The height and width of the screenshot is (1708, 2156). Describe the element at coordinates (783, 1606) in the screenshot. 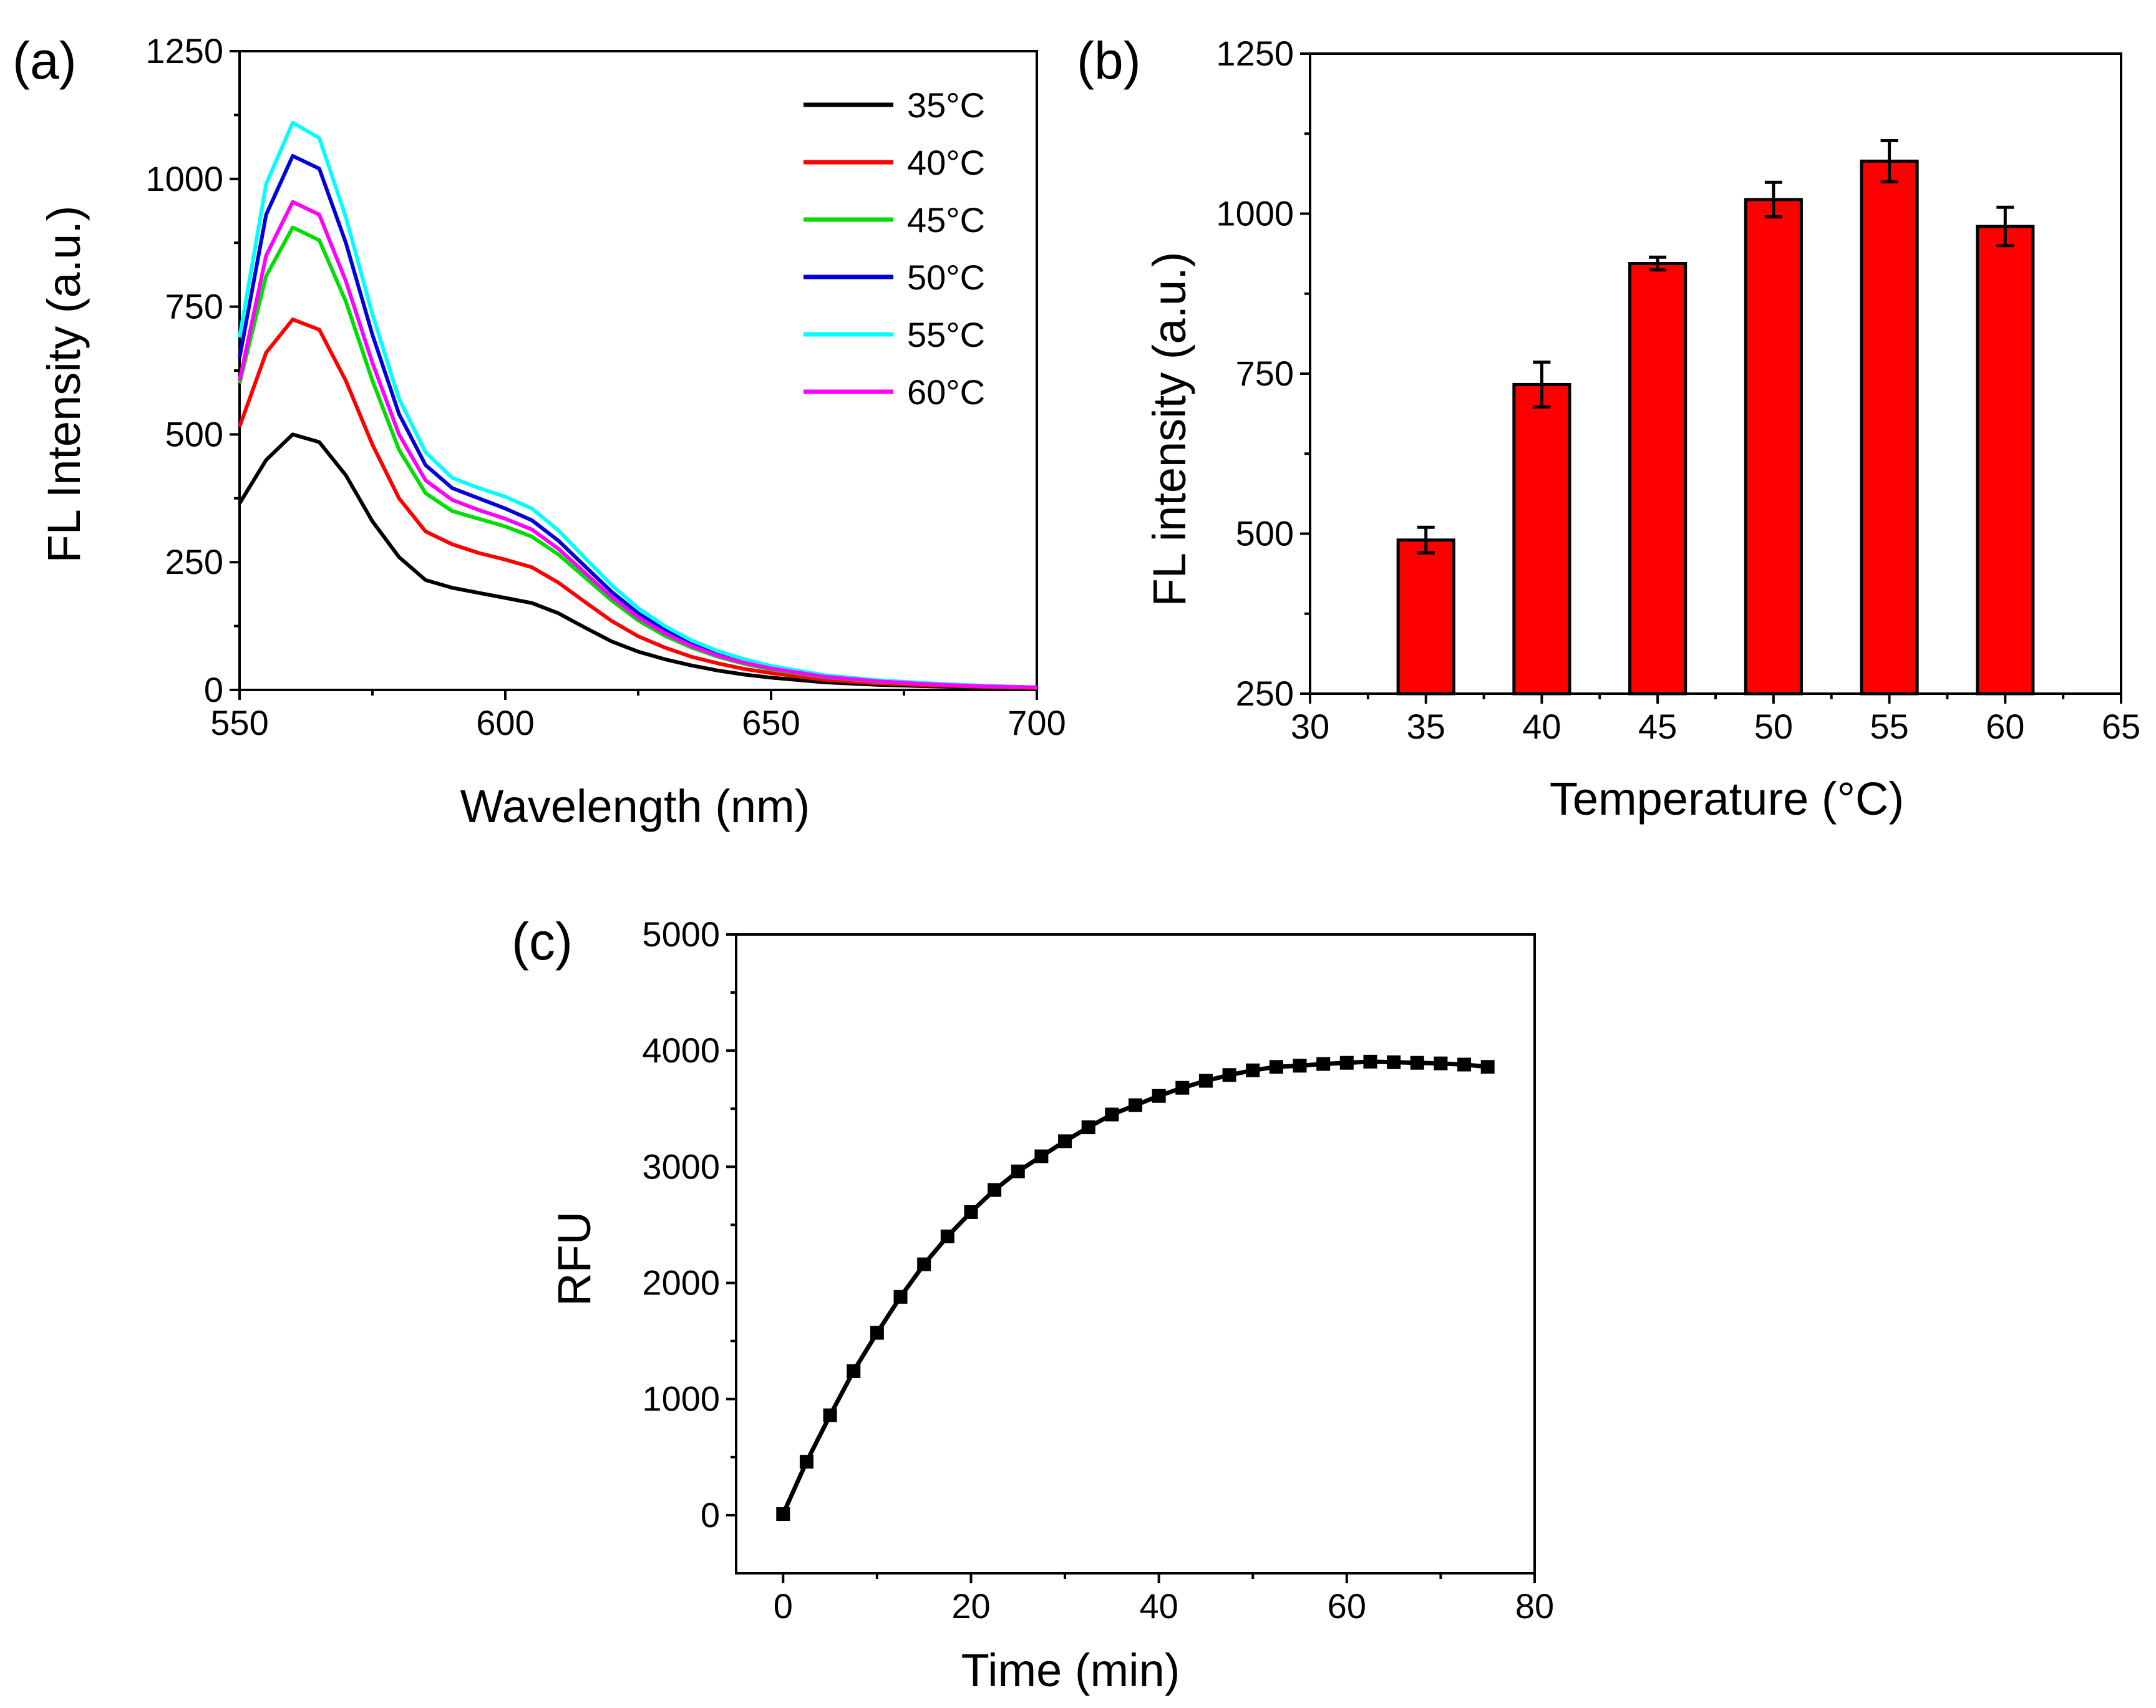

I see `x-tick-label: 0` at that location.